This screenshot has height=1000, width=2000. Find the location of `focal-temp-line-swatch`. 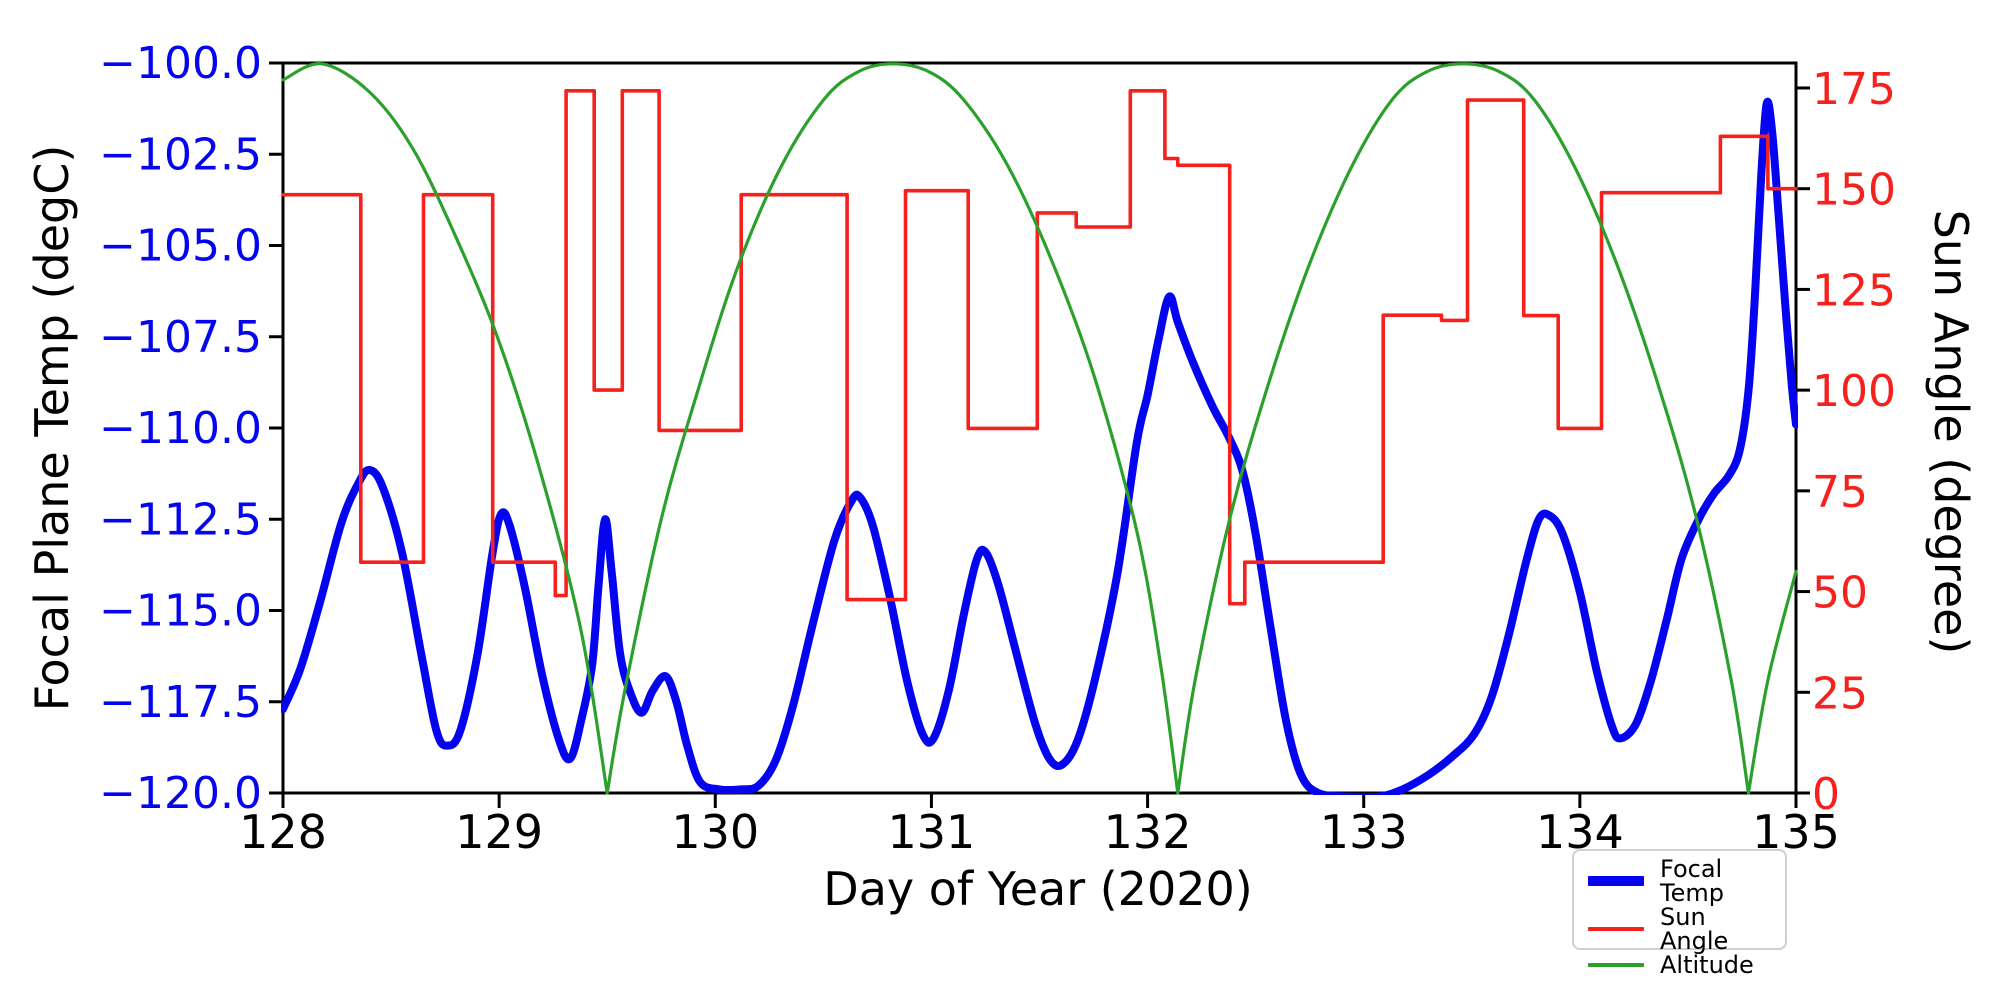

focal-temp-line-swatch is located at coordinates (1616, 881).